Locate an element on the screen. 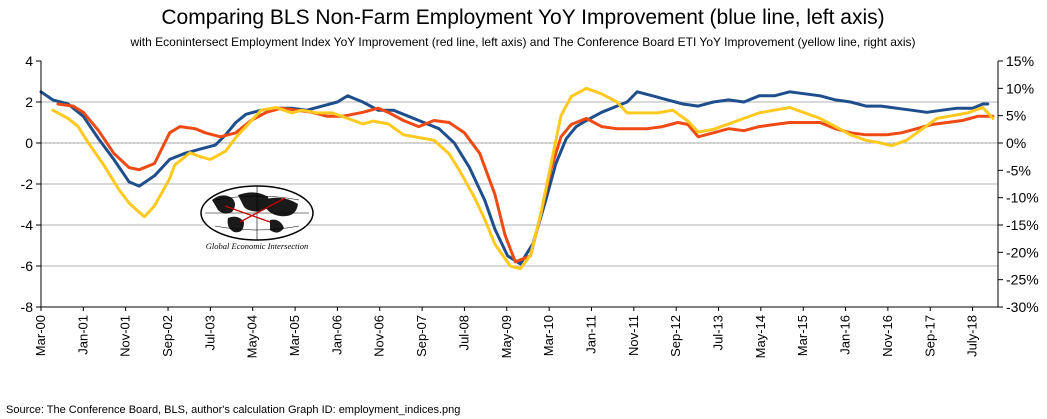 The image size is (1047, 419). left-tick-label: 0 is located at coordinates (29, 143).